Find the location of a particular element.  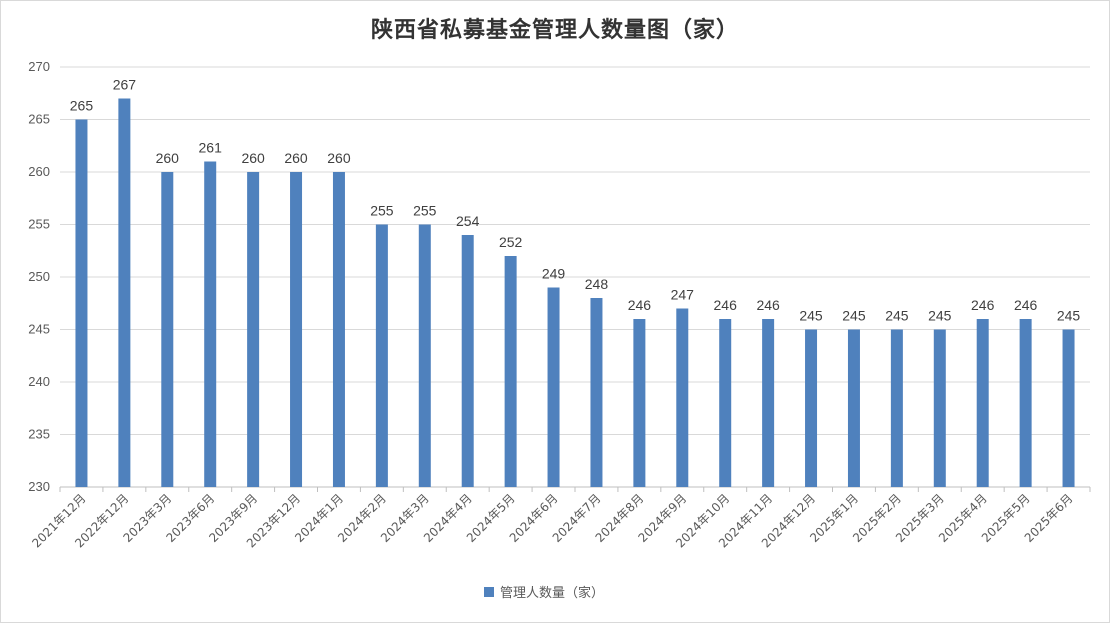

y-tick-label: 265 is located at coordinates (39, 119).